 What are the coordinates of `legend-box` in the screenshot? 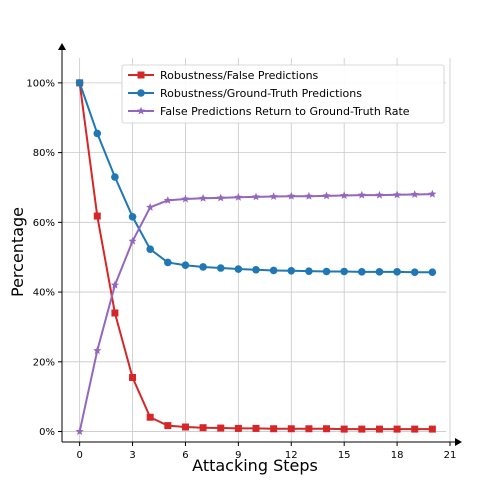 It's located at (283, 94).